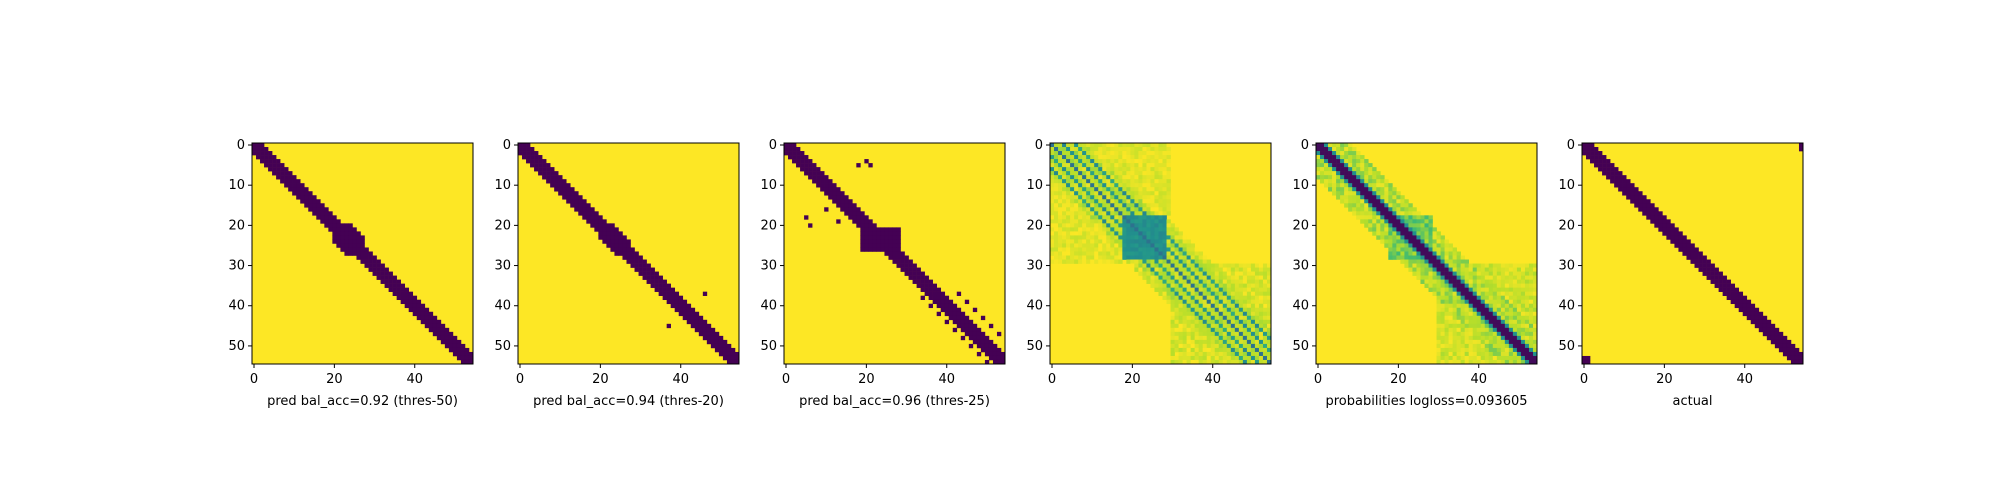 The image size is (2000, 500). Describe the element at coordinates (1034, 185) in the screenshot. I see `y-tick-label: 10` at that location.